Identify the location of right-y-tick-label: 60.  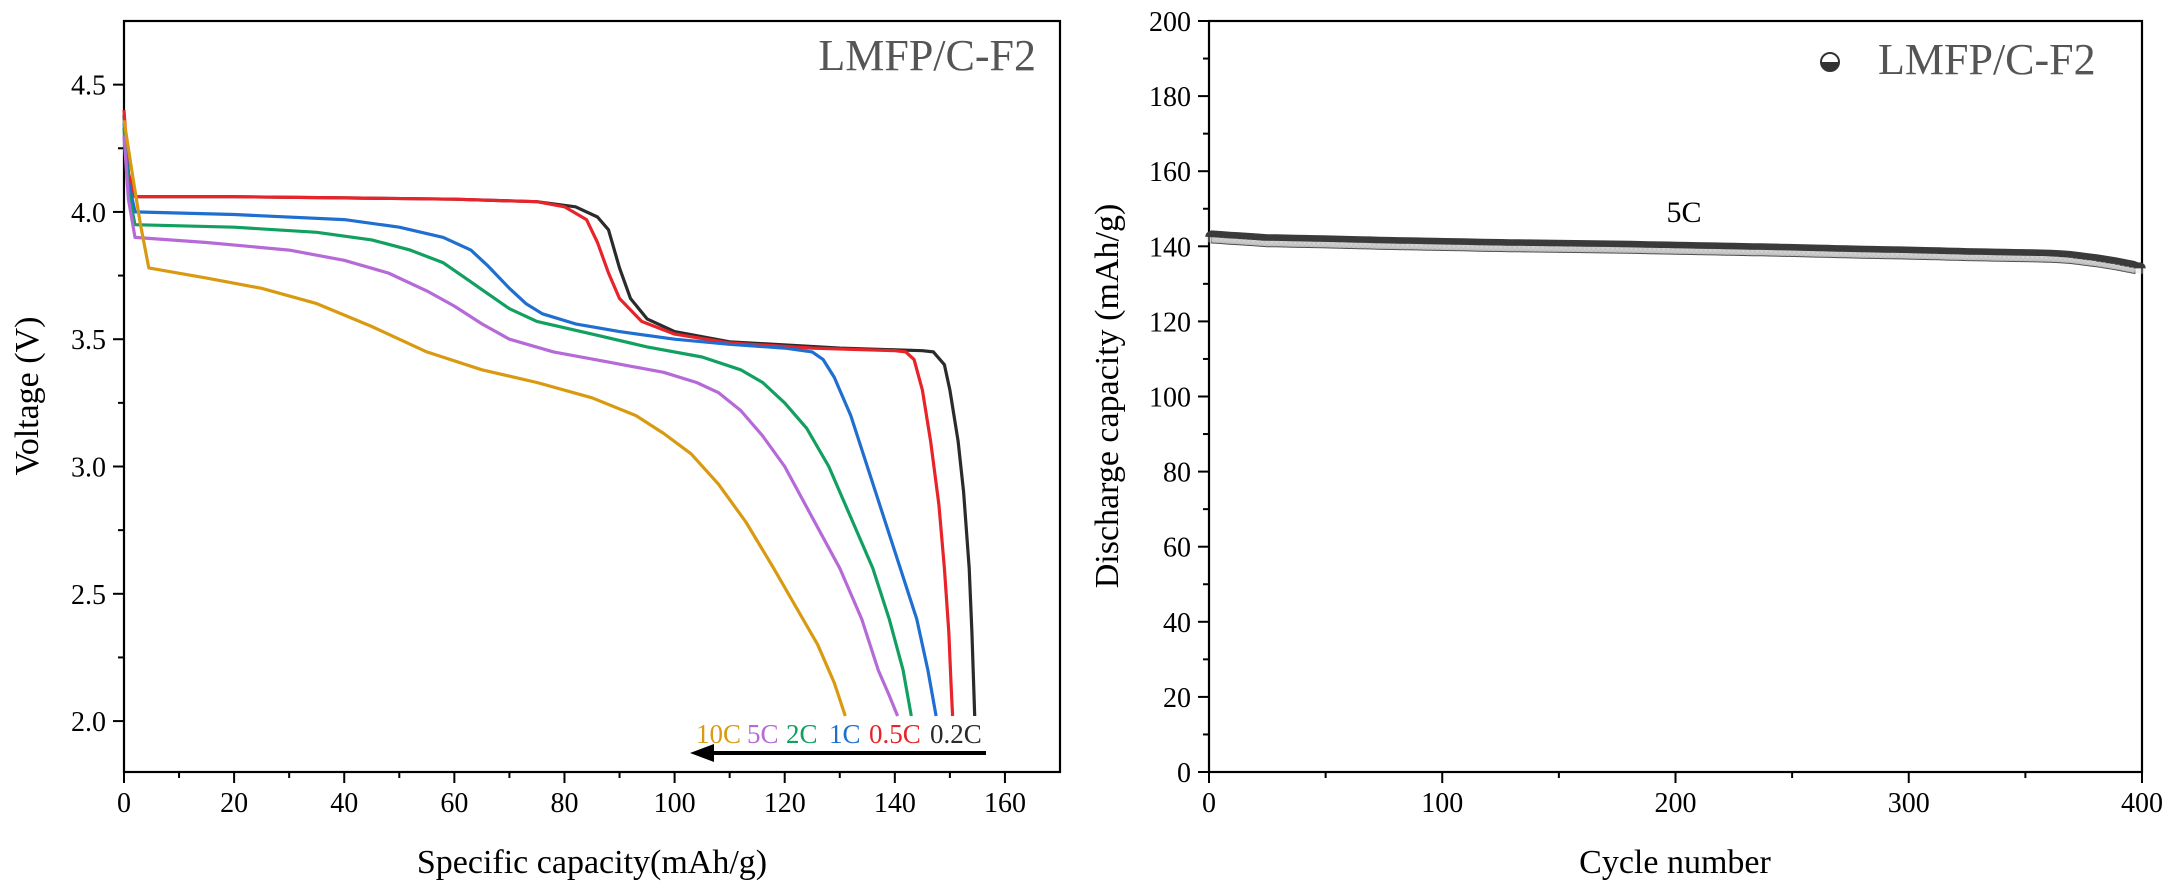
(1177, 548).